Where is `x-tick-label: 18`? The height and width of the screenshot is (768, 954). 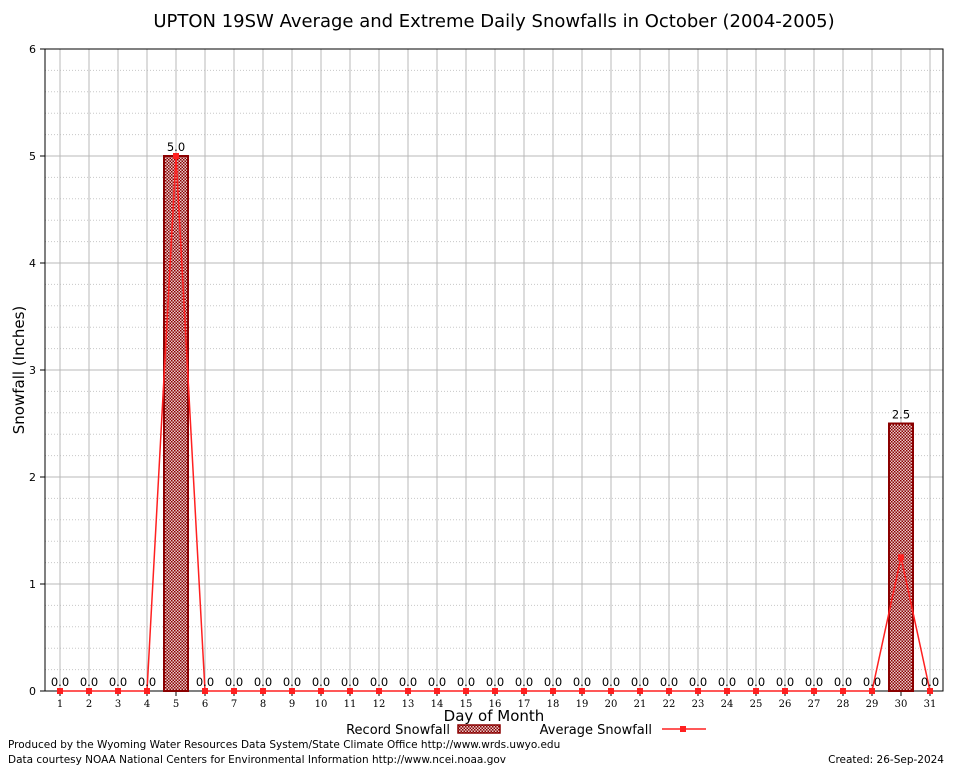
x-tick-label: 18 is located at coordinates (553, 704).